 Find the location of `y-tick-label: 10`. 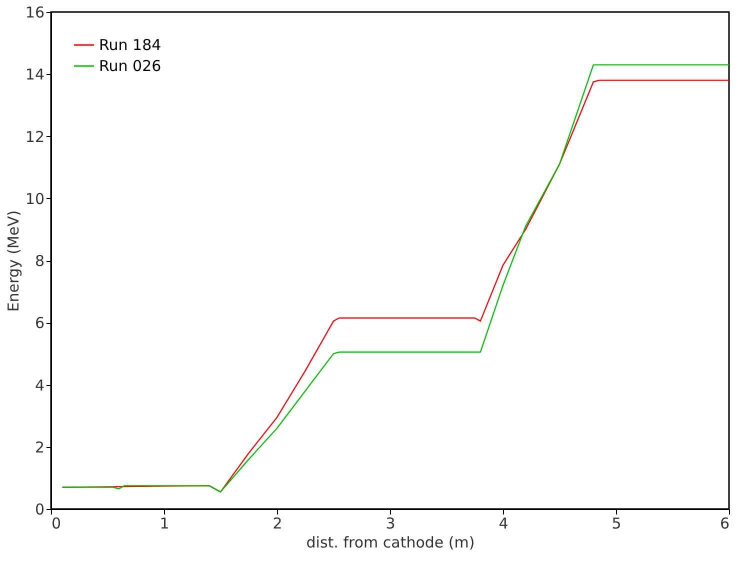

y-tick-label: 10 is located at coordinates (34, 199).